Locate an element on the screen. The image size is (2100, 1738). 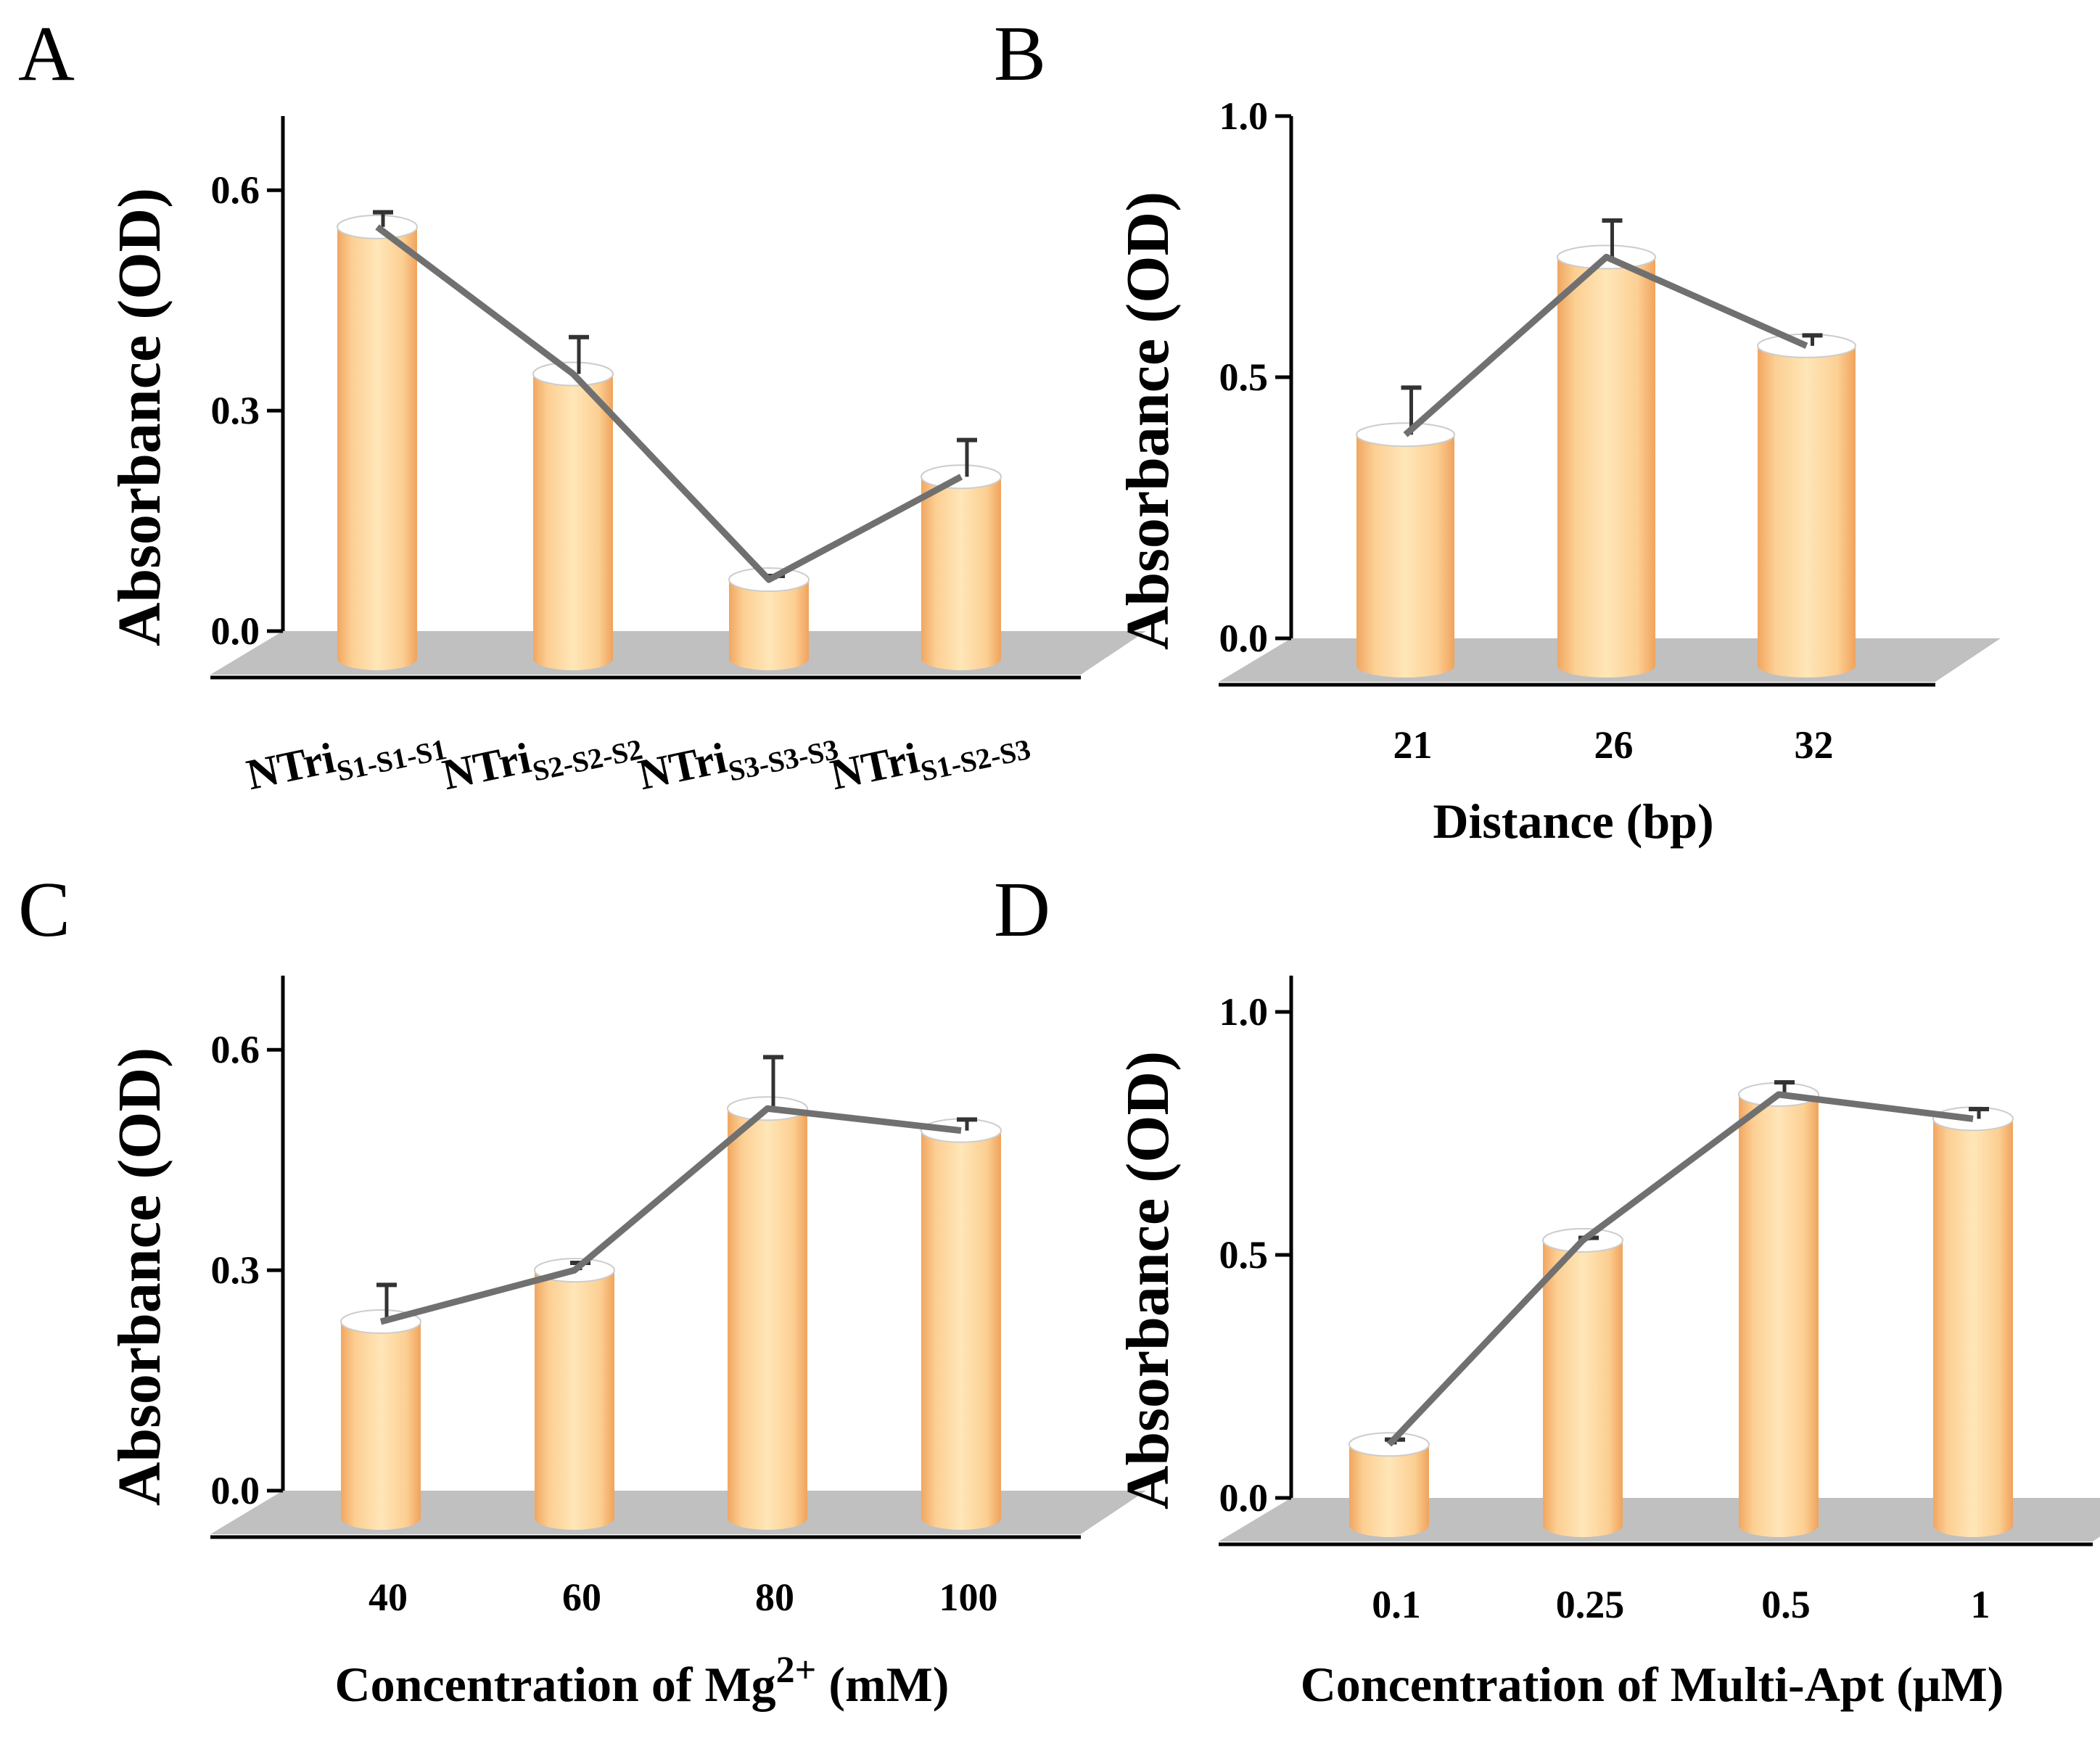
x-axis-label: Concentration of Multi-Apt (μM) is located at coordinates (1652, 1684).